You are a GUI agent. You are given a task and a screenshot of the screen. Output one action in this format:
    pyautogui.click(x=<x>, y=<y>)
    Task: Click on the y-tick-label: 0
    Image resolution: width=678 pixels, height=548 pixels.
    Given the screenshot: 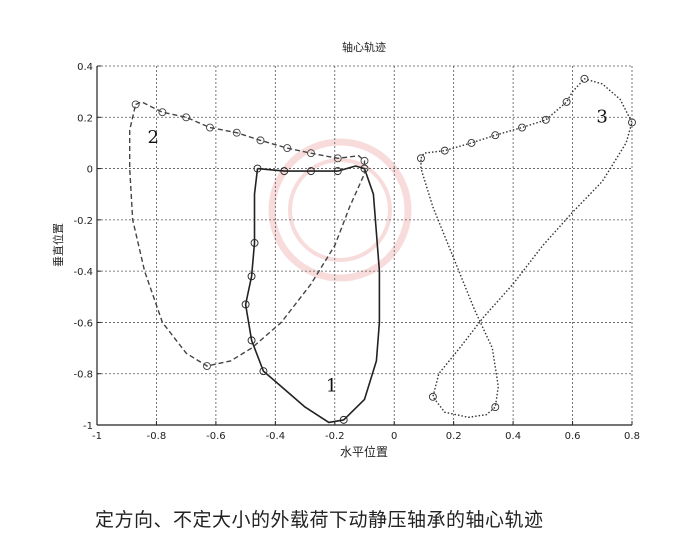 What is the action you would take?
    pyautogui.click(x=90, y=170)
    